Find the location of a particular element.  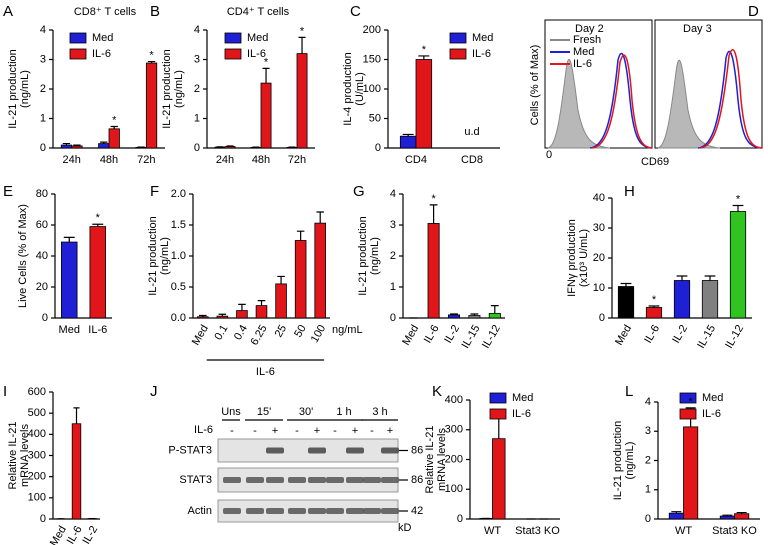

panel-letter: I is located at coordinates (5, 391).